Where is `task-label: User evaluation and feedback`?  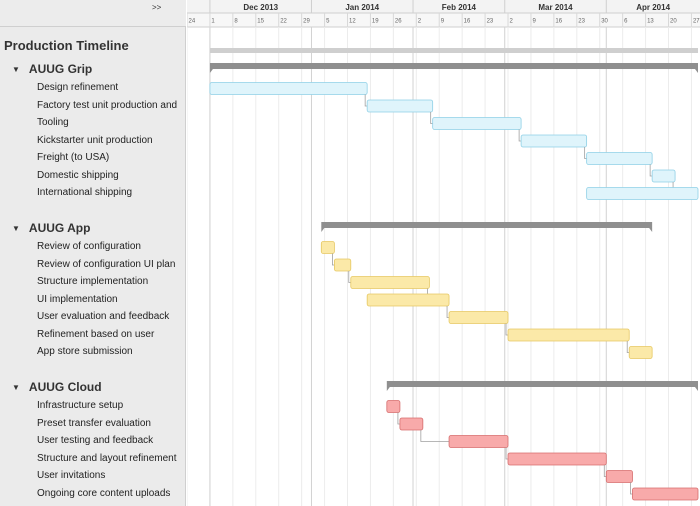
task-label: User evaluation and feedback is located at coordinates (103, 316).